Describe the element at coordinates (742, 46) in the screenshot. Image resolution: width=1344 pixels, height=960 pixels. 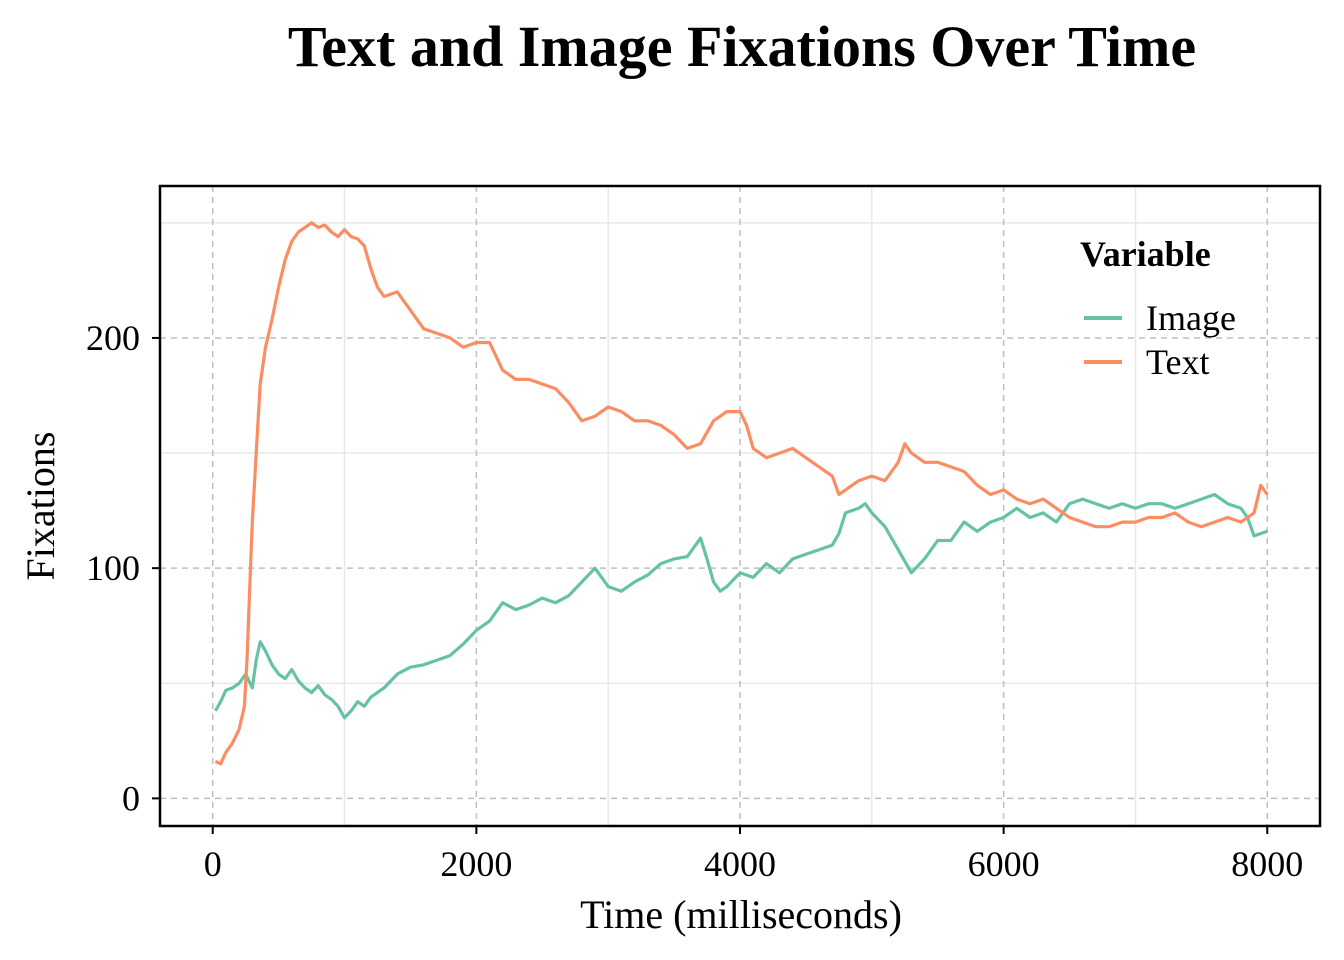
I see `chart-title: Text and Image Fixations Over Time` at that location.